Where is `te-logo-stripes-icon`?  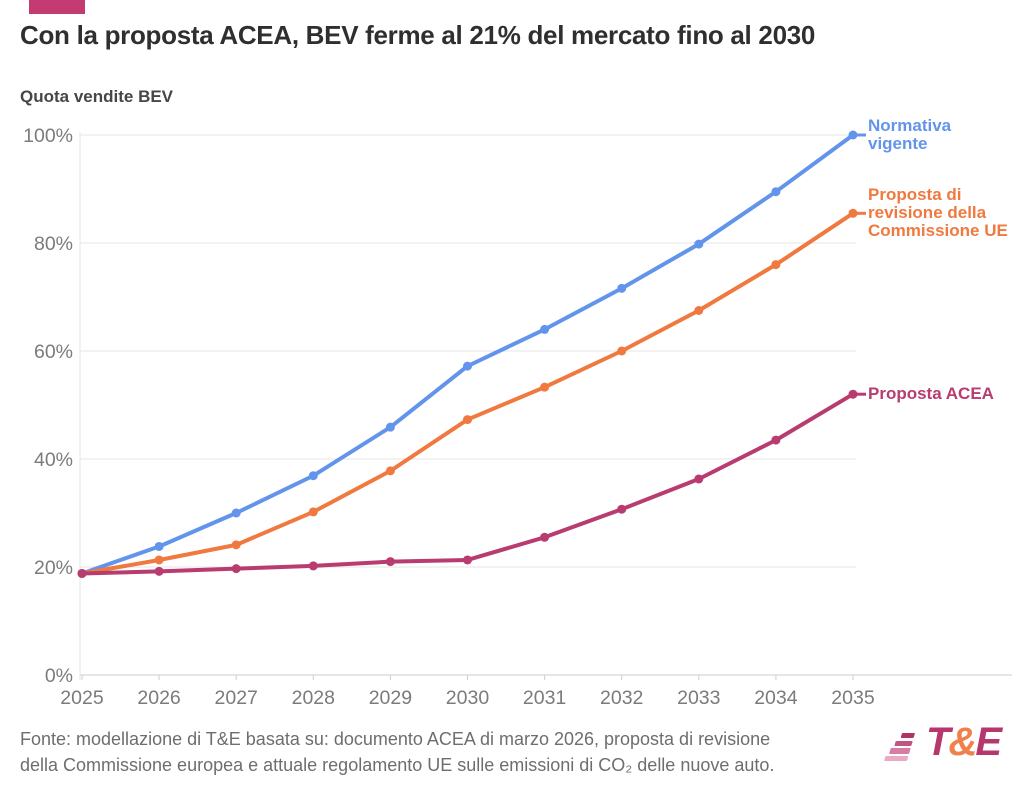 te-logo-stripes-icon is located at coordinates (899, 747).